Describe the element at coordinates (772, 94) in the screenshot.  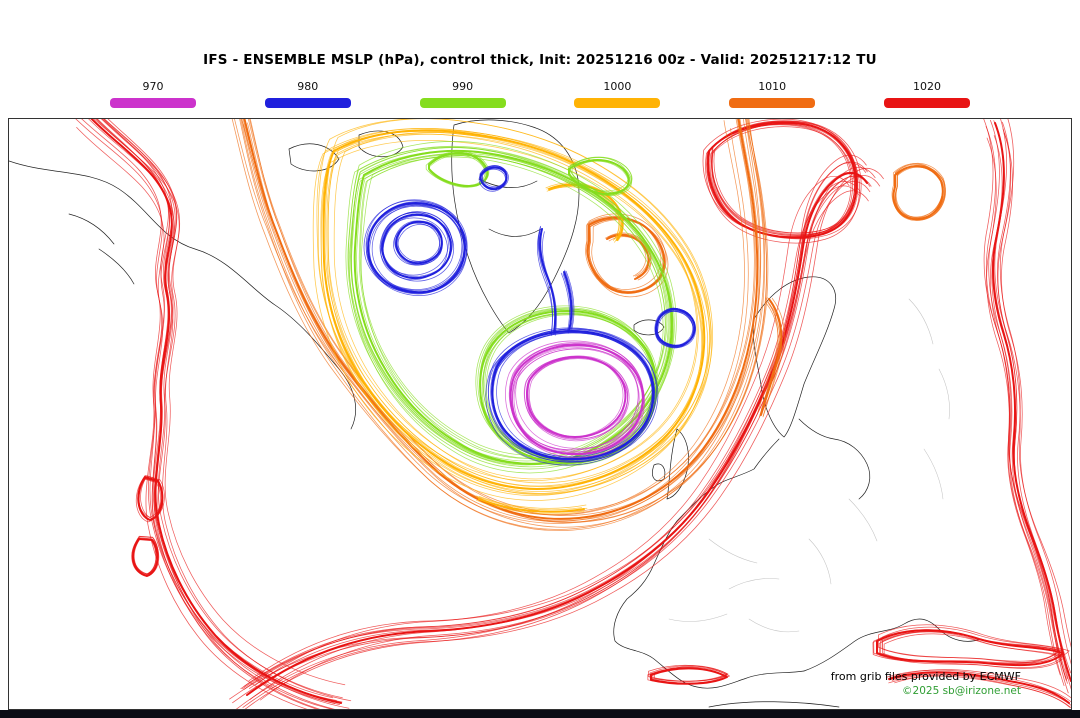
I see `legend-item-1010: 1010` at that location.